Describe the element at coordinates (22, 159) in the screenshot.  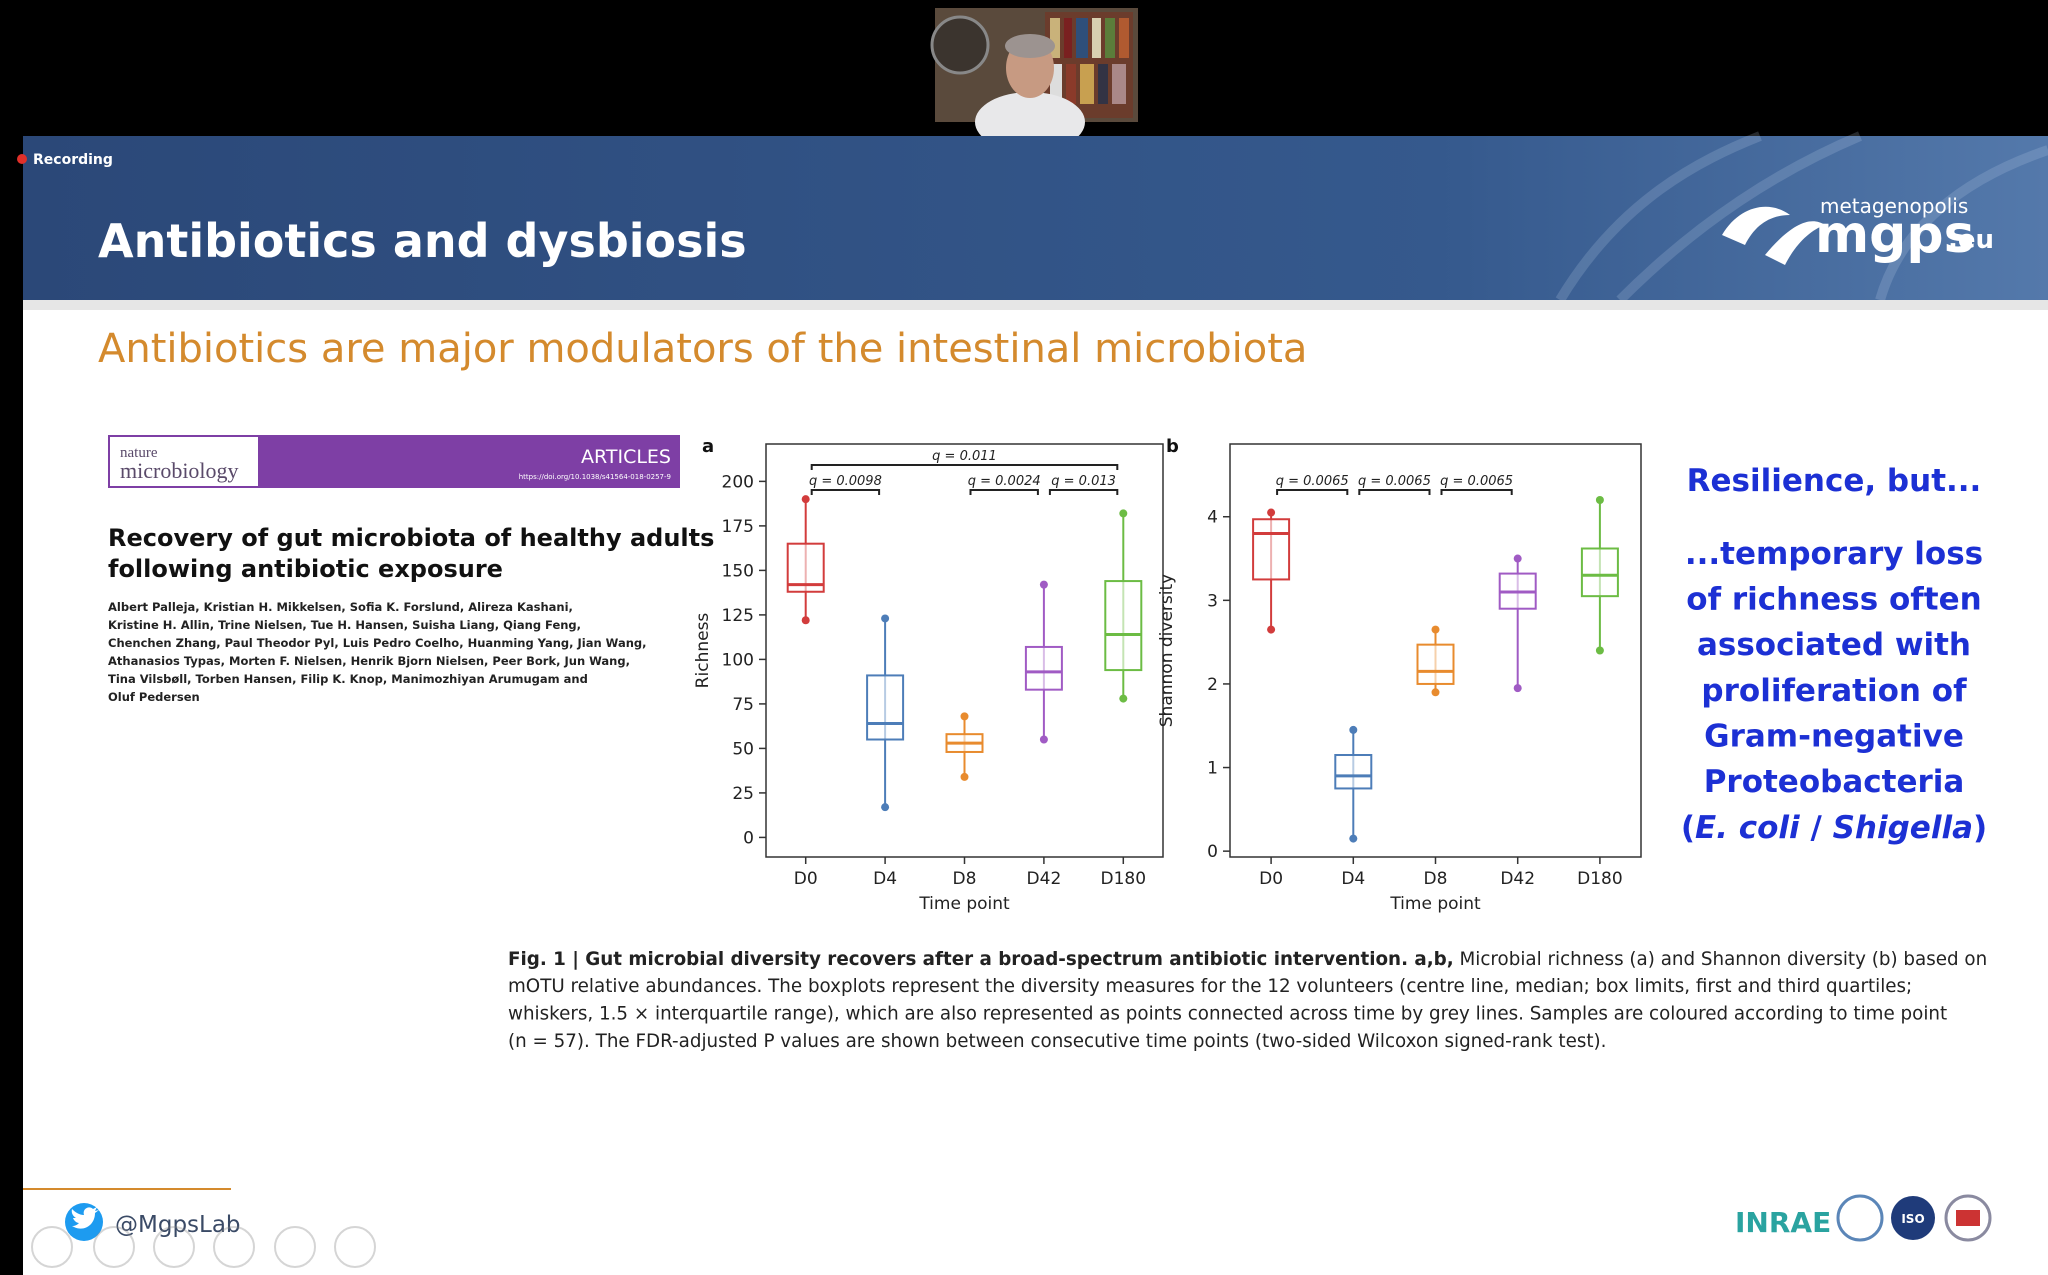
I see `recording-dot` at that location.